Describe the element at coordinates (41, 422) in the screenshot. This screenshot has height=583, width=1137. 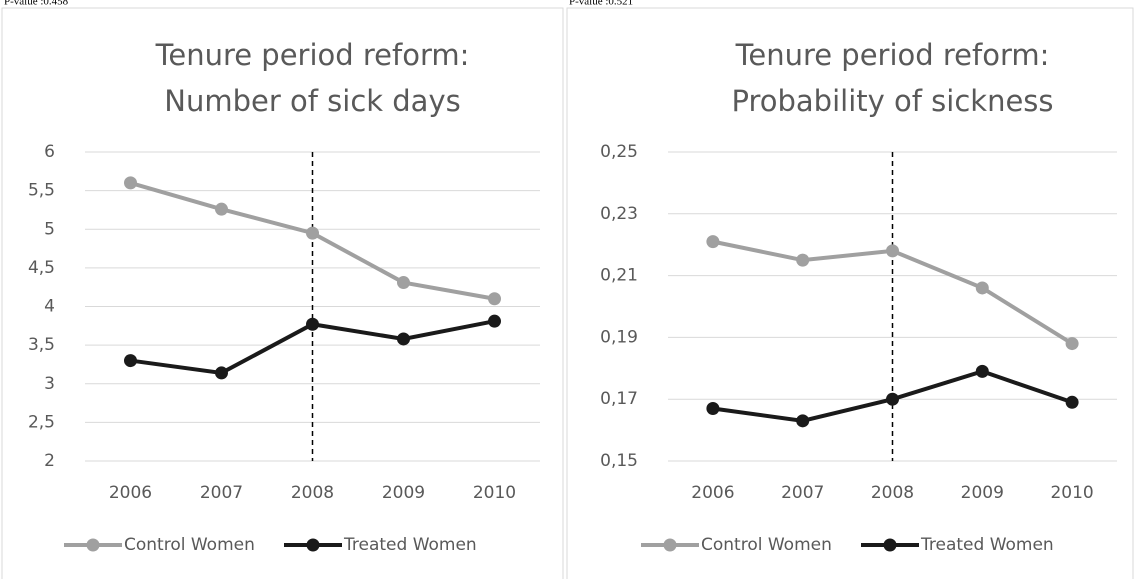
I see `y-tick-label: 2,5` at that location.